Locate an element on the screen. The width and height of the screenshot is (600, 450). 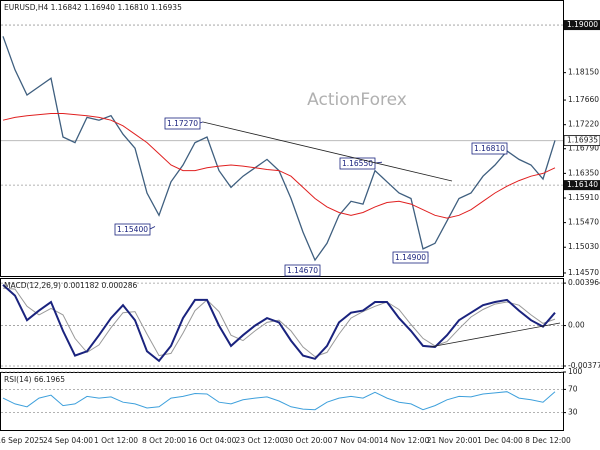
watermark: ActionForex is located at coordinates (357, 100).